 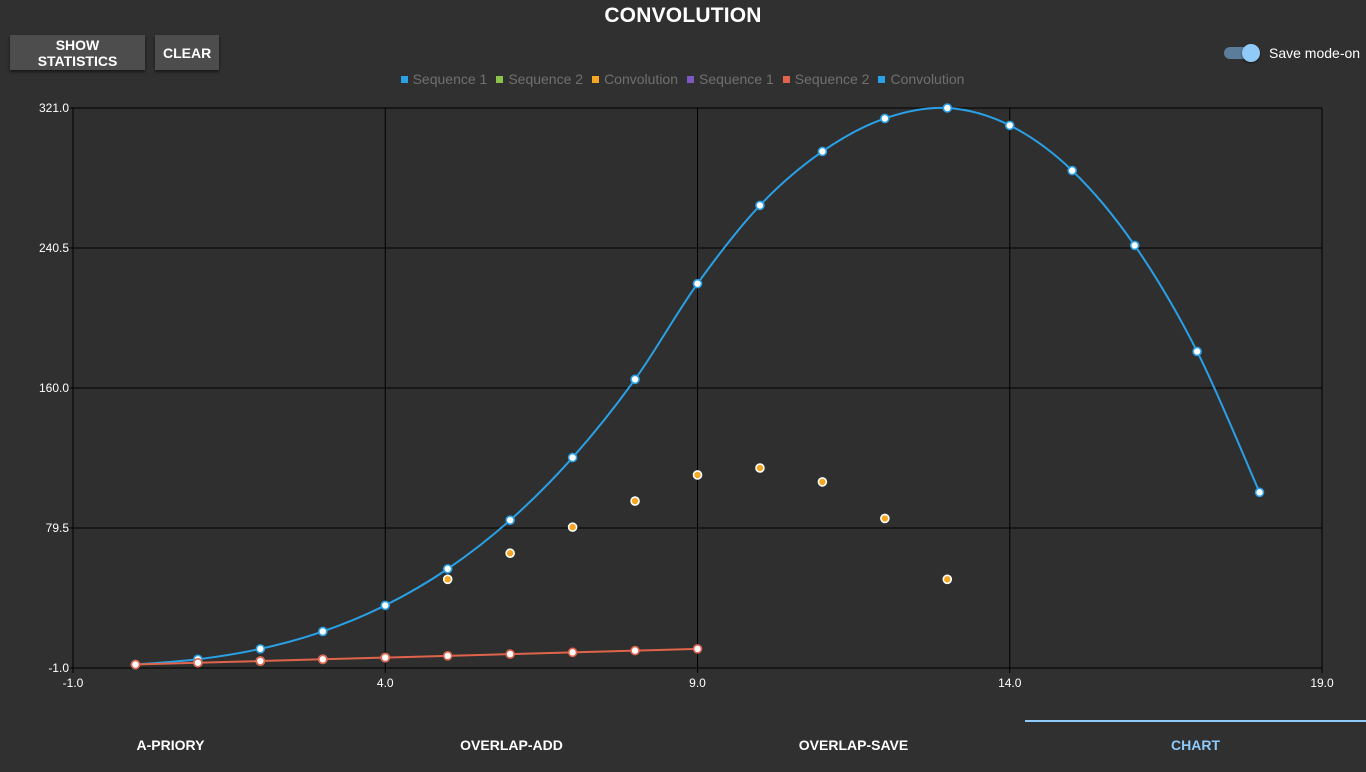 I want to click on x-tick-label: 4.0, so click(x=385, y=683).